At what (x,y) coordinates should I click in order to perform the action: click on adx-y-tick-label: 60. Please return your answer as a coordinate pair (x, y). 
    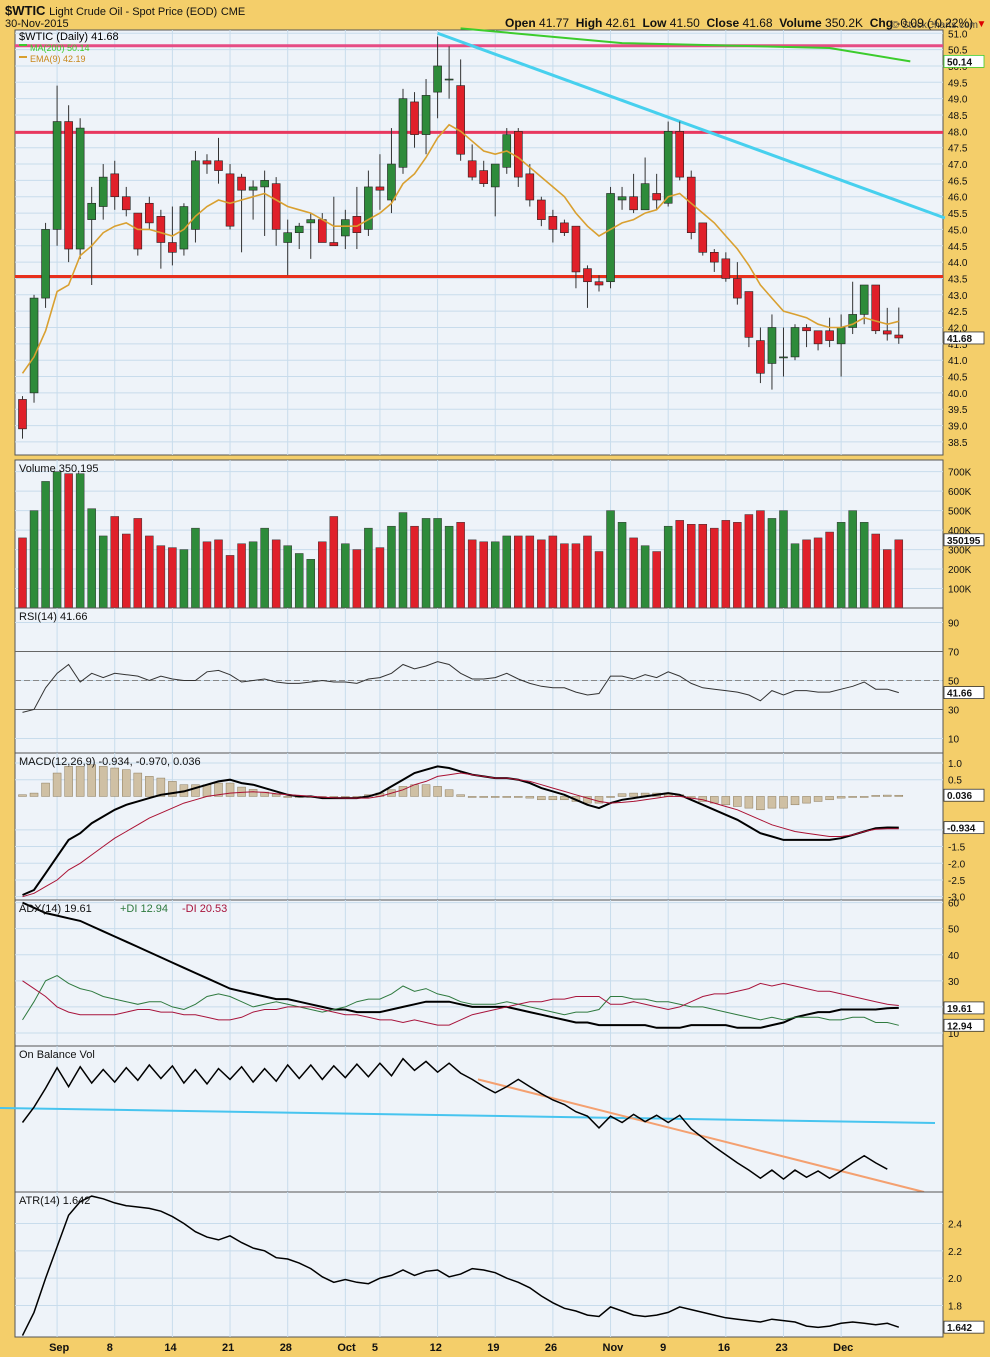
    Looking at the image, I should click on (954, 904).